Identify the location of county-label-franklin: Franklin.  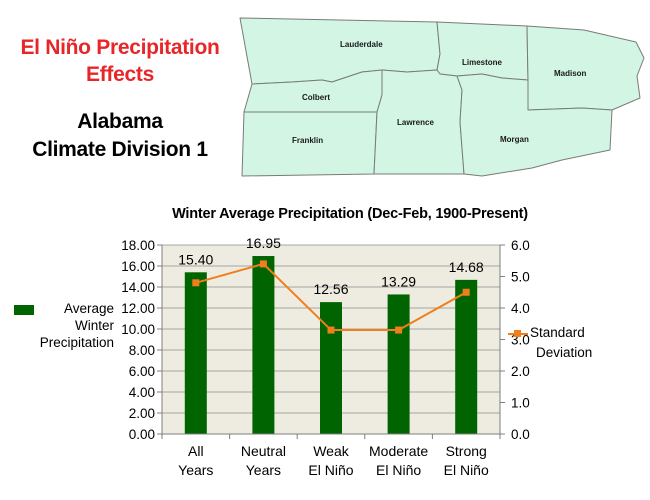
(307, 140).